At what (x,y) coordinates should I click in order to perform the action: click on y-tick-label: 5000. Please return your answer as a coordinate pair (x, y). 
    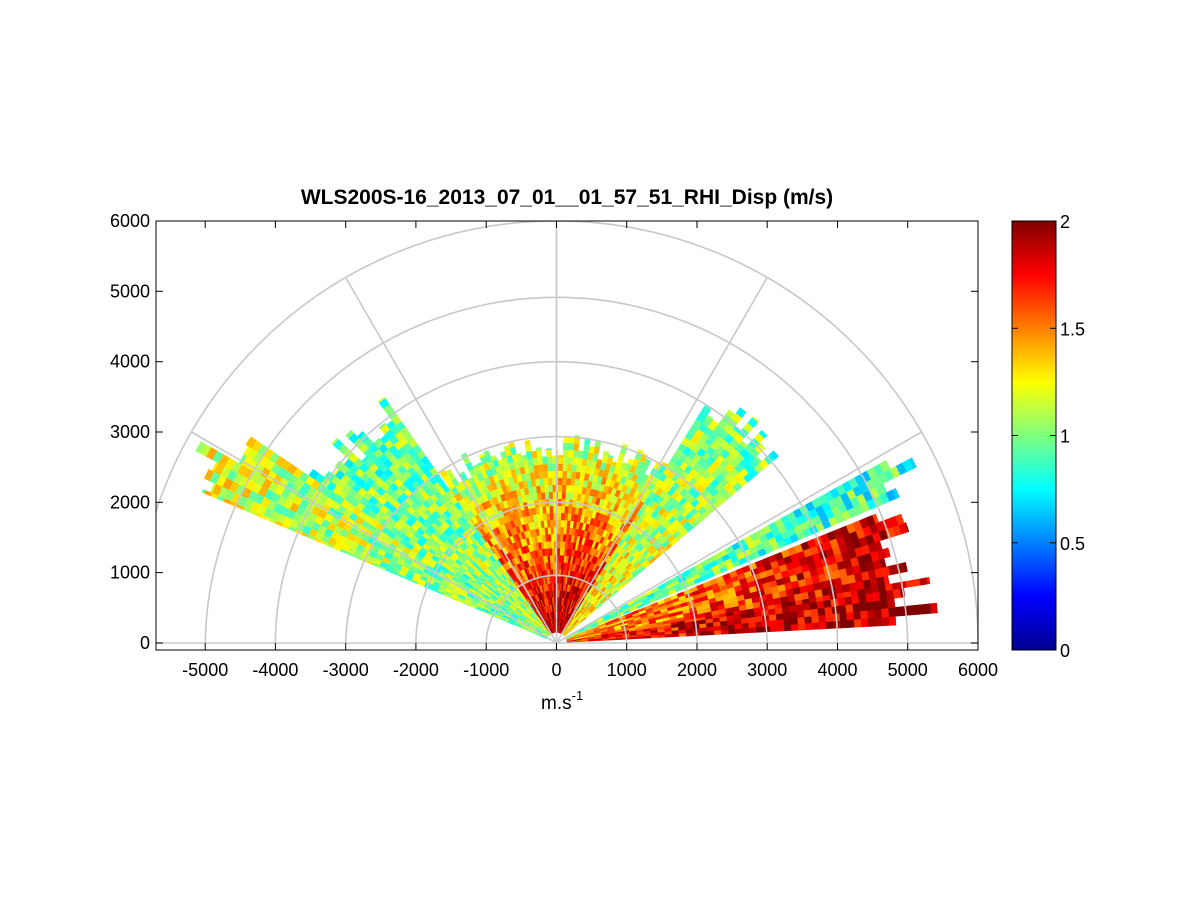
    Looking at the image, I should click on (130, 291).